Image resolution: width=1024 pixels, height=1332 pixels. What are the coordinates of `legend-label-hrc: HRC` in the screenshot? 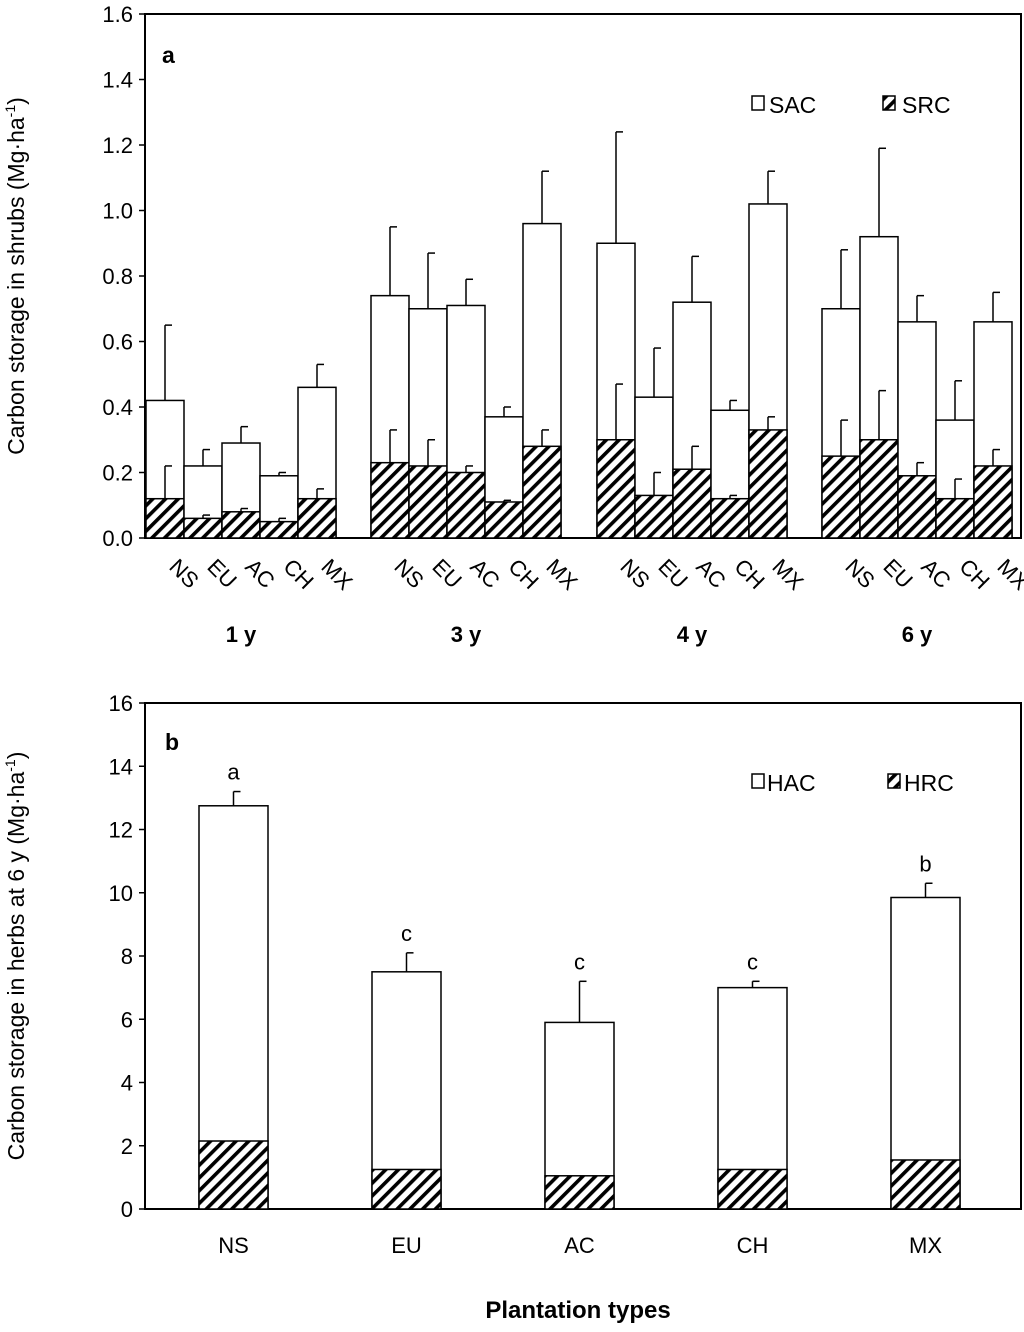 It's located at (929, 783).